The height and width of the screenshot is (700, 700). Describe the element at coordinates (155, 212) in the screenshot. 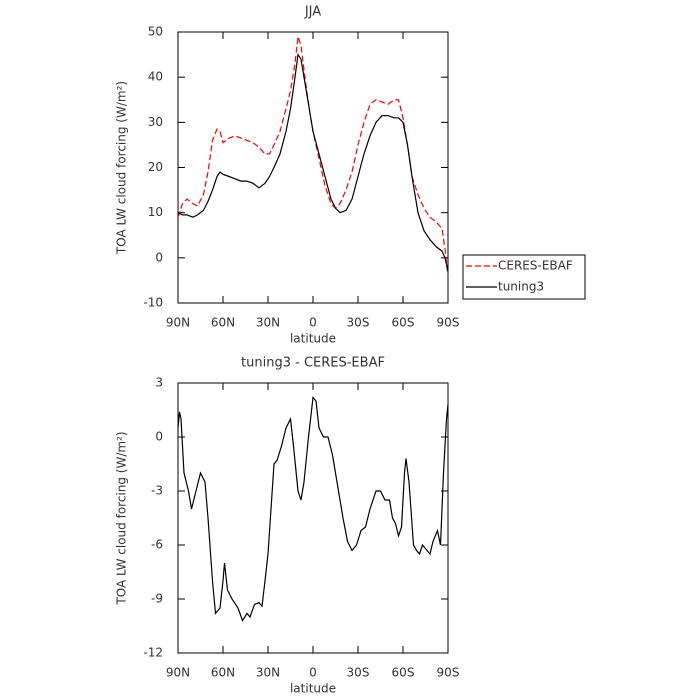

I see `y-tick-label: 10` at that location.